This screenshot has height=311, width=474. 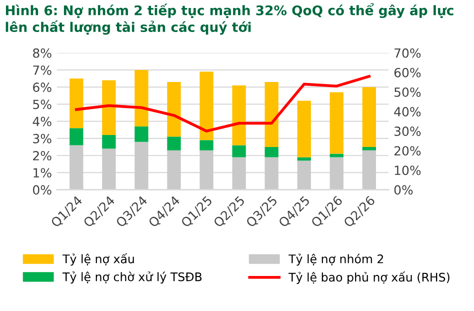 What do you see at coordinates (369, 278) in the screenshot?
I see `legend-label: Tỷ lệ bao phủ nợ xấu (RHS)` at bounding box center [369, 278].